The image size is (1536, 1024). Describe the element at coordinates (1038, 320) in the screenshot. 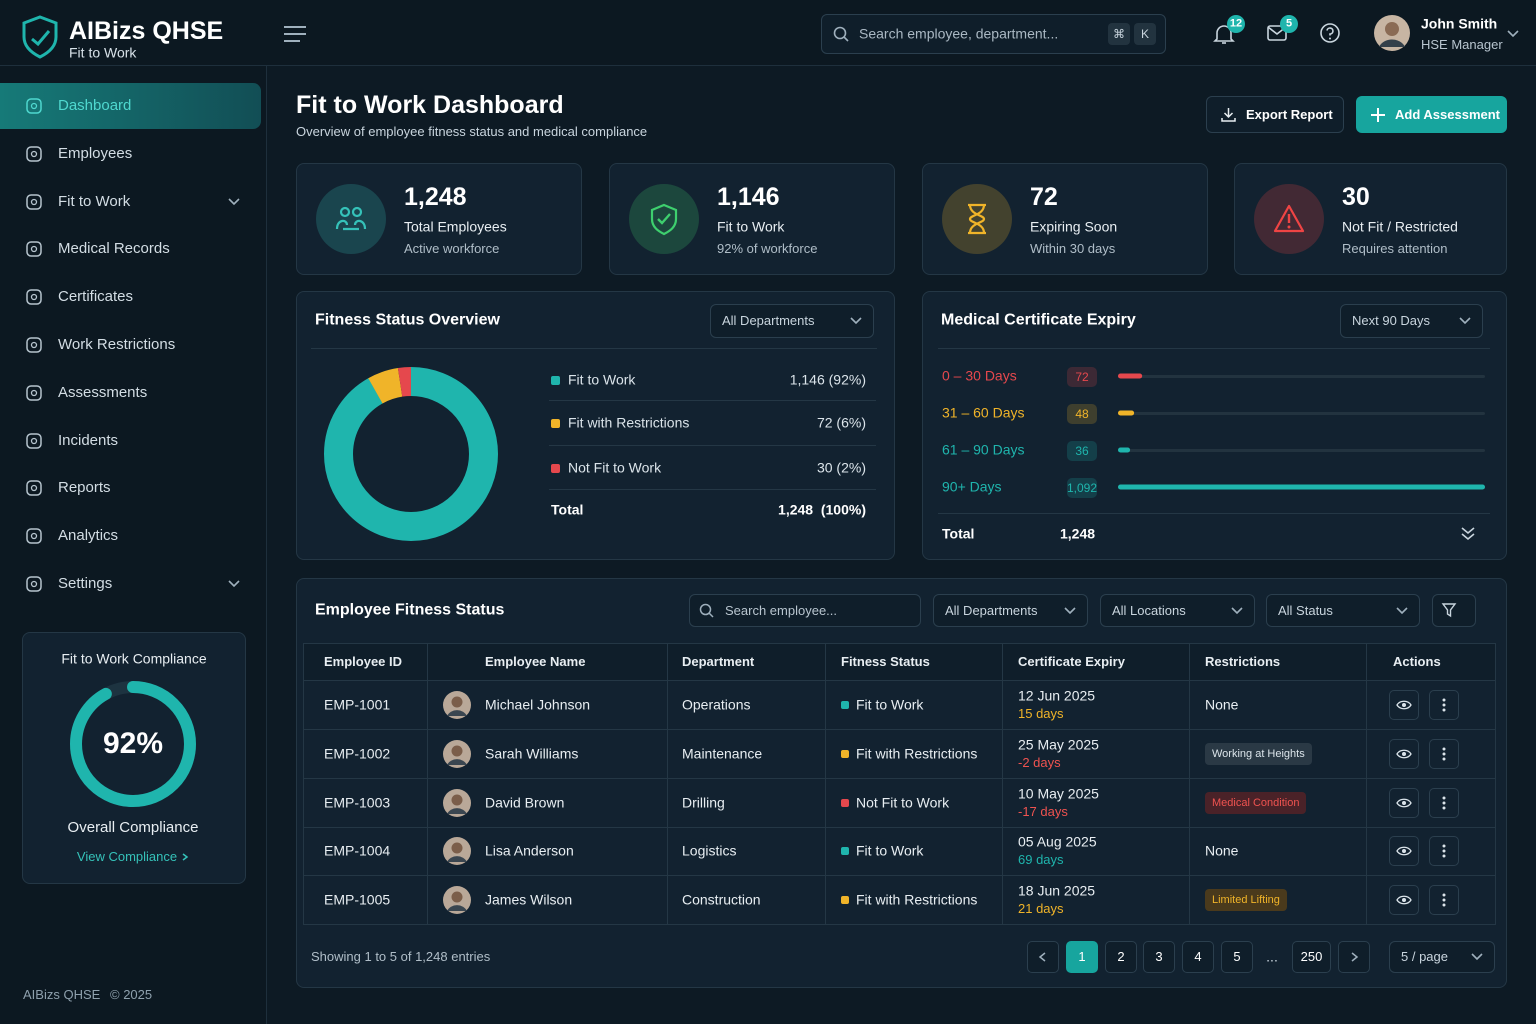

I see `expiry-title: Medical Certificate Expiry` at that location.